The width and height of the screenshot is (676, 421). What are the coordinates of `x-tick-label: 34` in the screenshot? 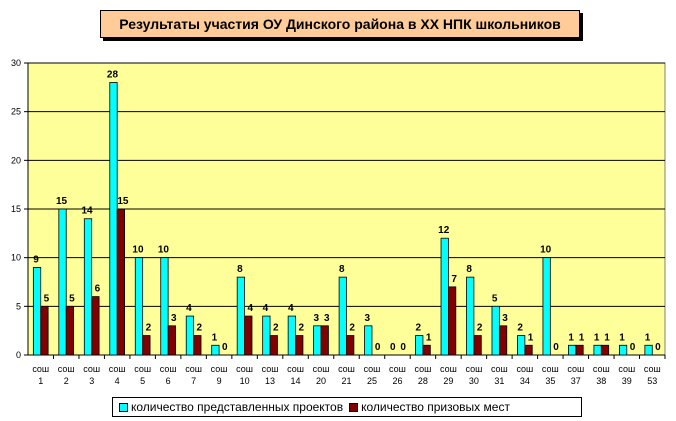 It's located at (525, 381).